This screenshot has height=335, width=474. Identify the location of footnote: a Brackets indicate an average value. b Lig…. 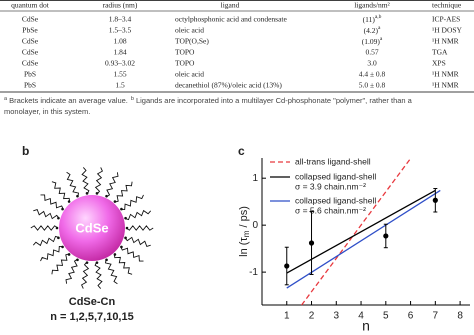
(208, 100).